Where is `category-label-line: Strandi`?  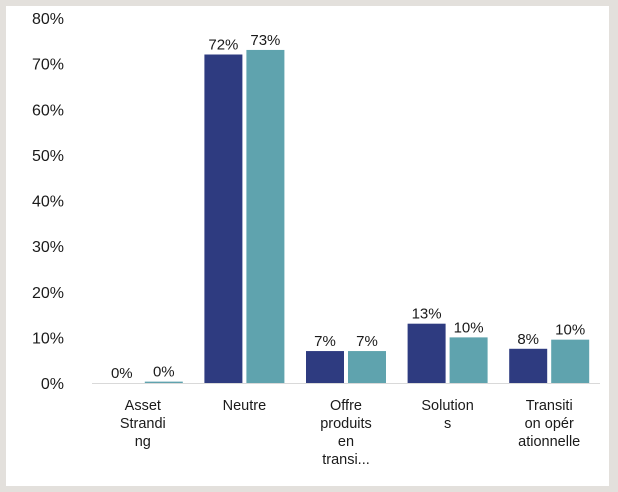
category-label-line: Strandi is located at coordinates (143, 424).